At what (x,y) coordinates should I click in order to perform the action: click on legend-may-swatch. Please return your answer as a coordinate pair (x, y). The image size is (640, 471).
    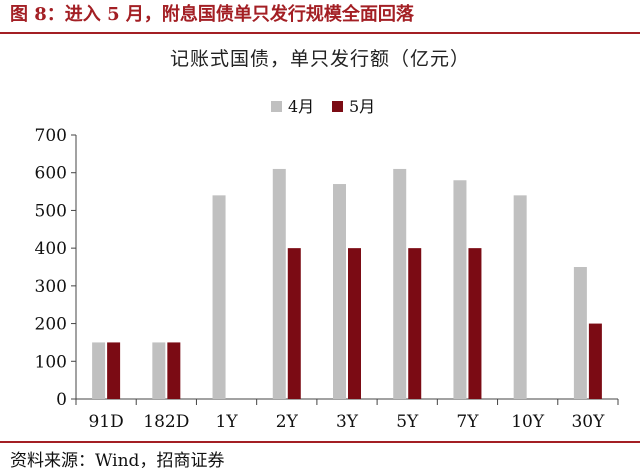
    Looking at the image, I should click on (337, 106).